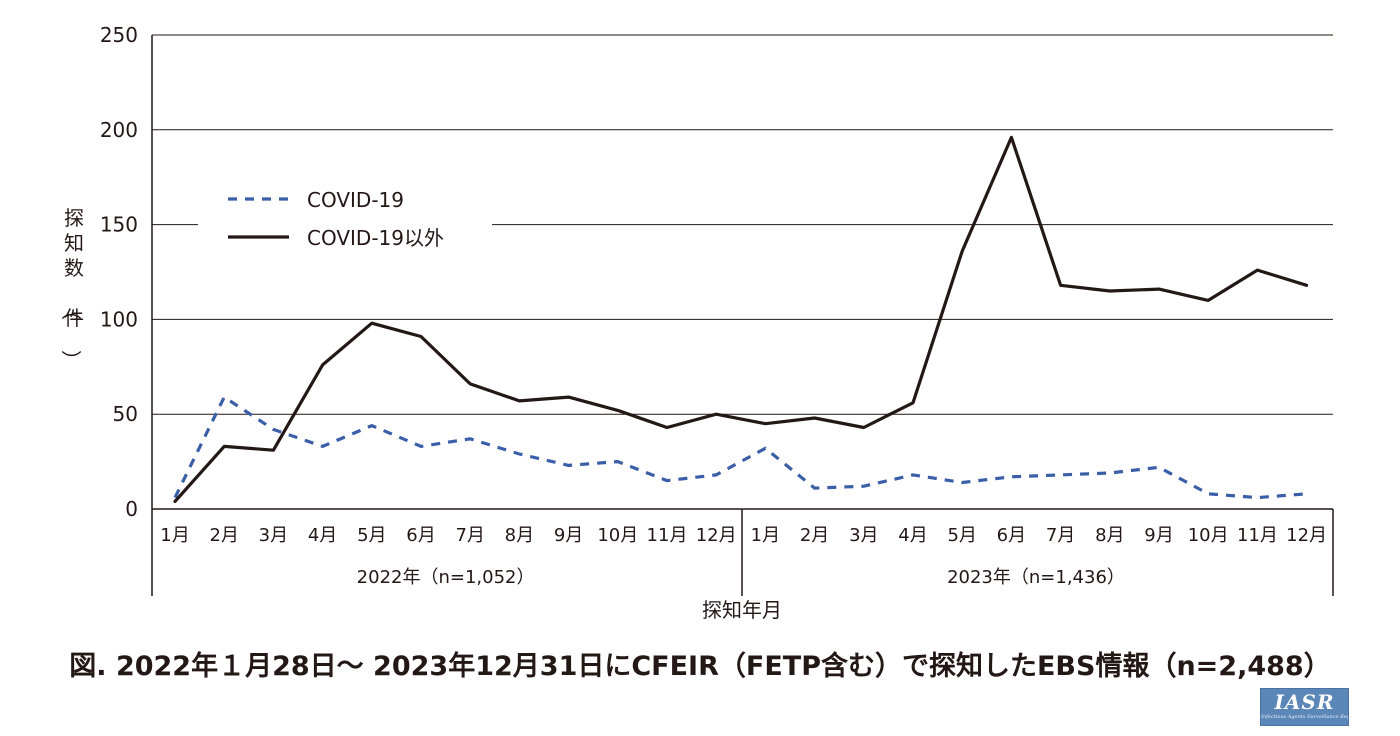 The width and height of the screenshot is (1400, 736). What do you see at coordinates (119, 272) in the screenshot?
I see `y-axis-ticks: 0 50 100 150 200 250` at bounding box center [119, 272].